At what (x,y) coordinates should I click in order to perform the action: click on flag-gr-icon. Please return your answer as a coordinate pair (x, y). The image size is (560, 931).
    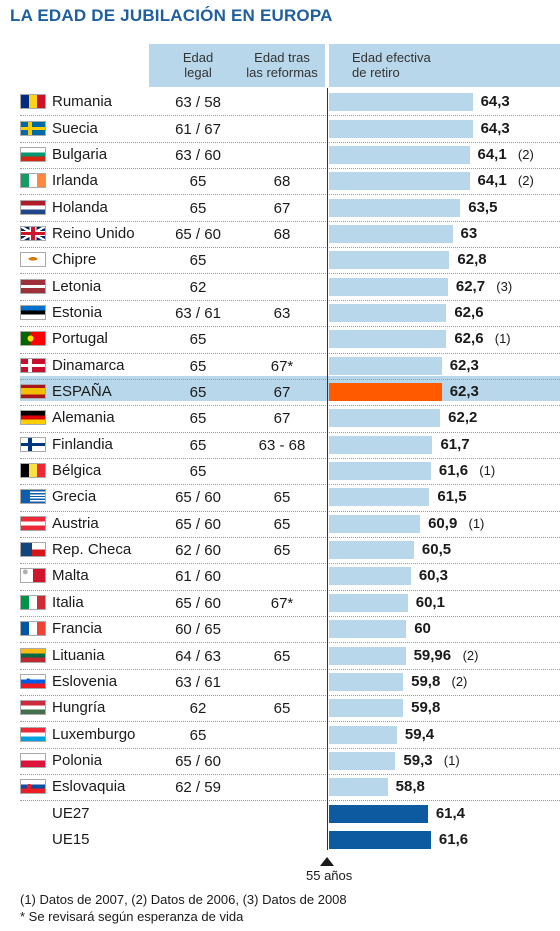
    Looking at the image, I should click on (33, 497).